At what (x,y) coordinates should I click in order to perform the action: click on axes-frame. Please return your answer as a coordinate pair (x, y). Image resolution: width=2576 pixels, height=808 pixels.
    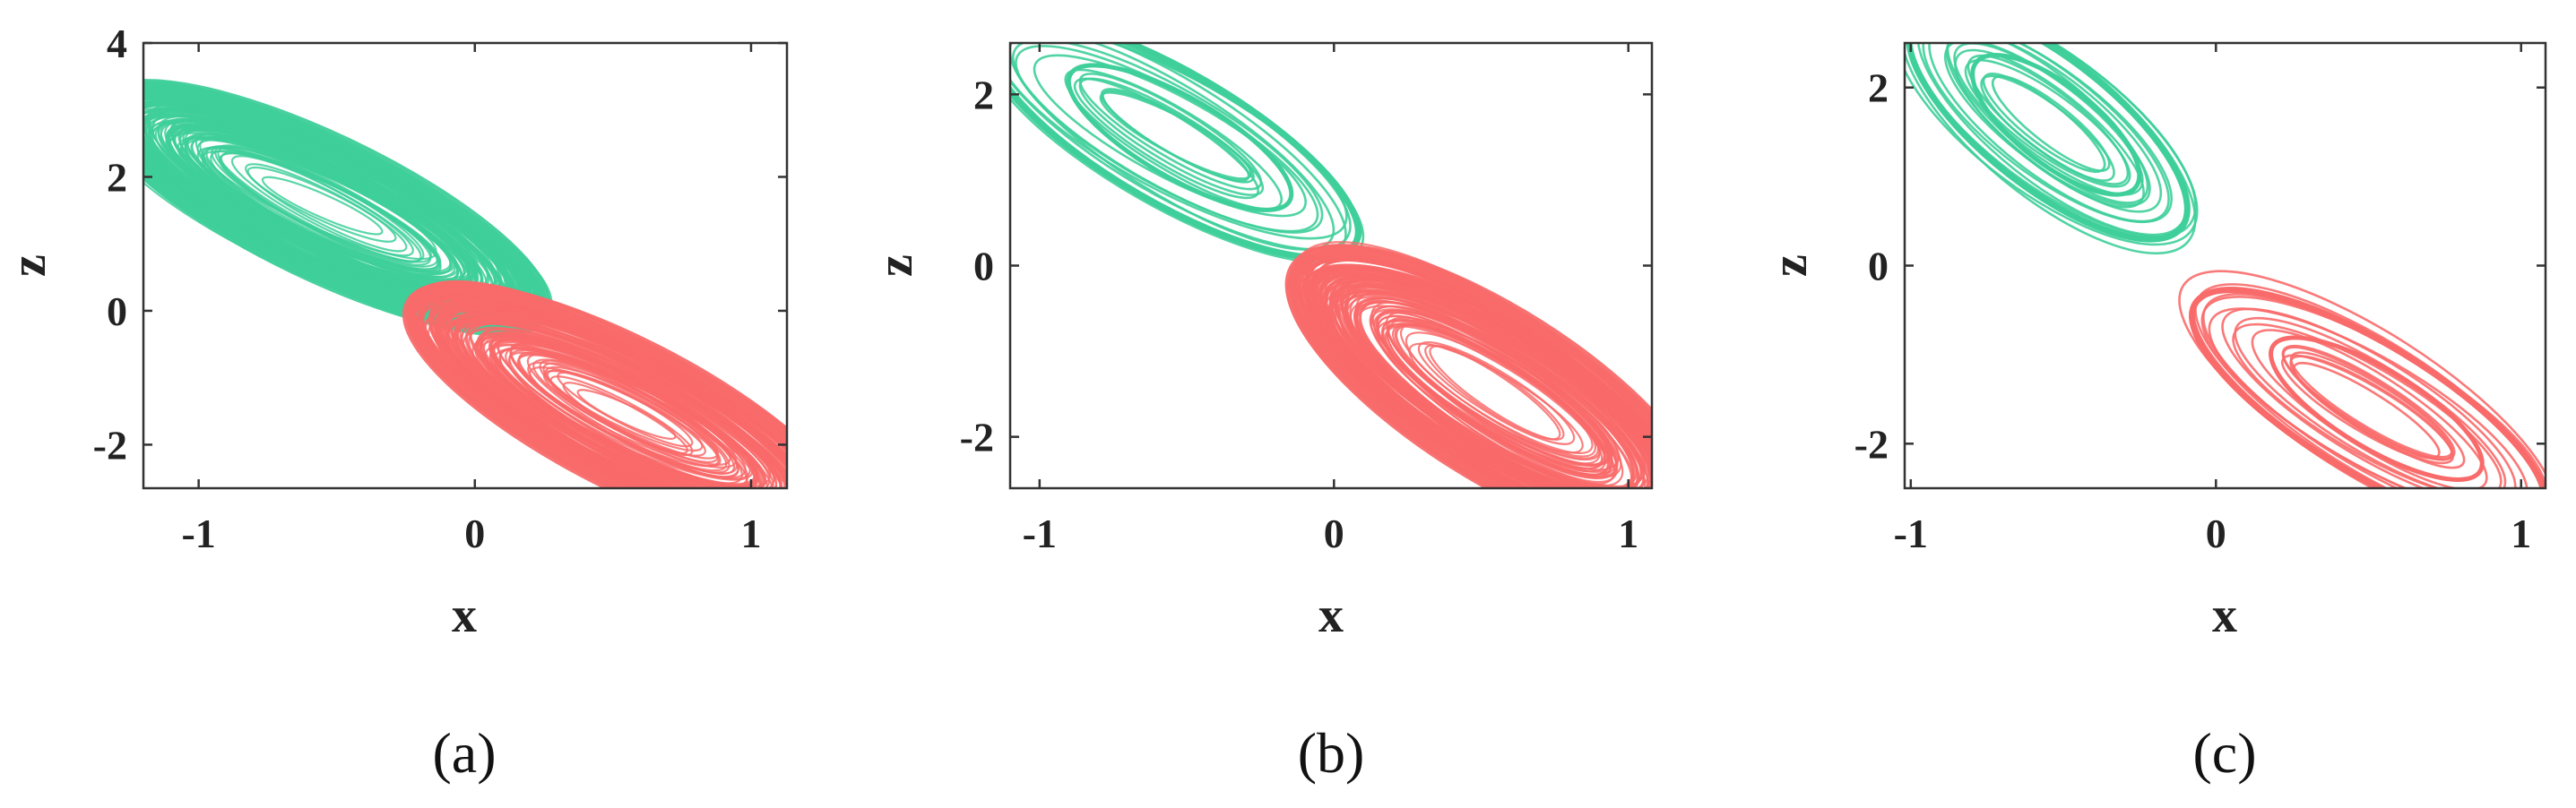
    Looking at the image, I should click on (465, 266).